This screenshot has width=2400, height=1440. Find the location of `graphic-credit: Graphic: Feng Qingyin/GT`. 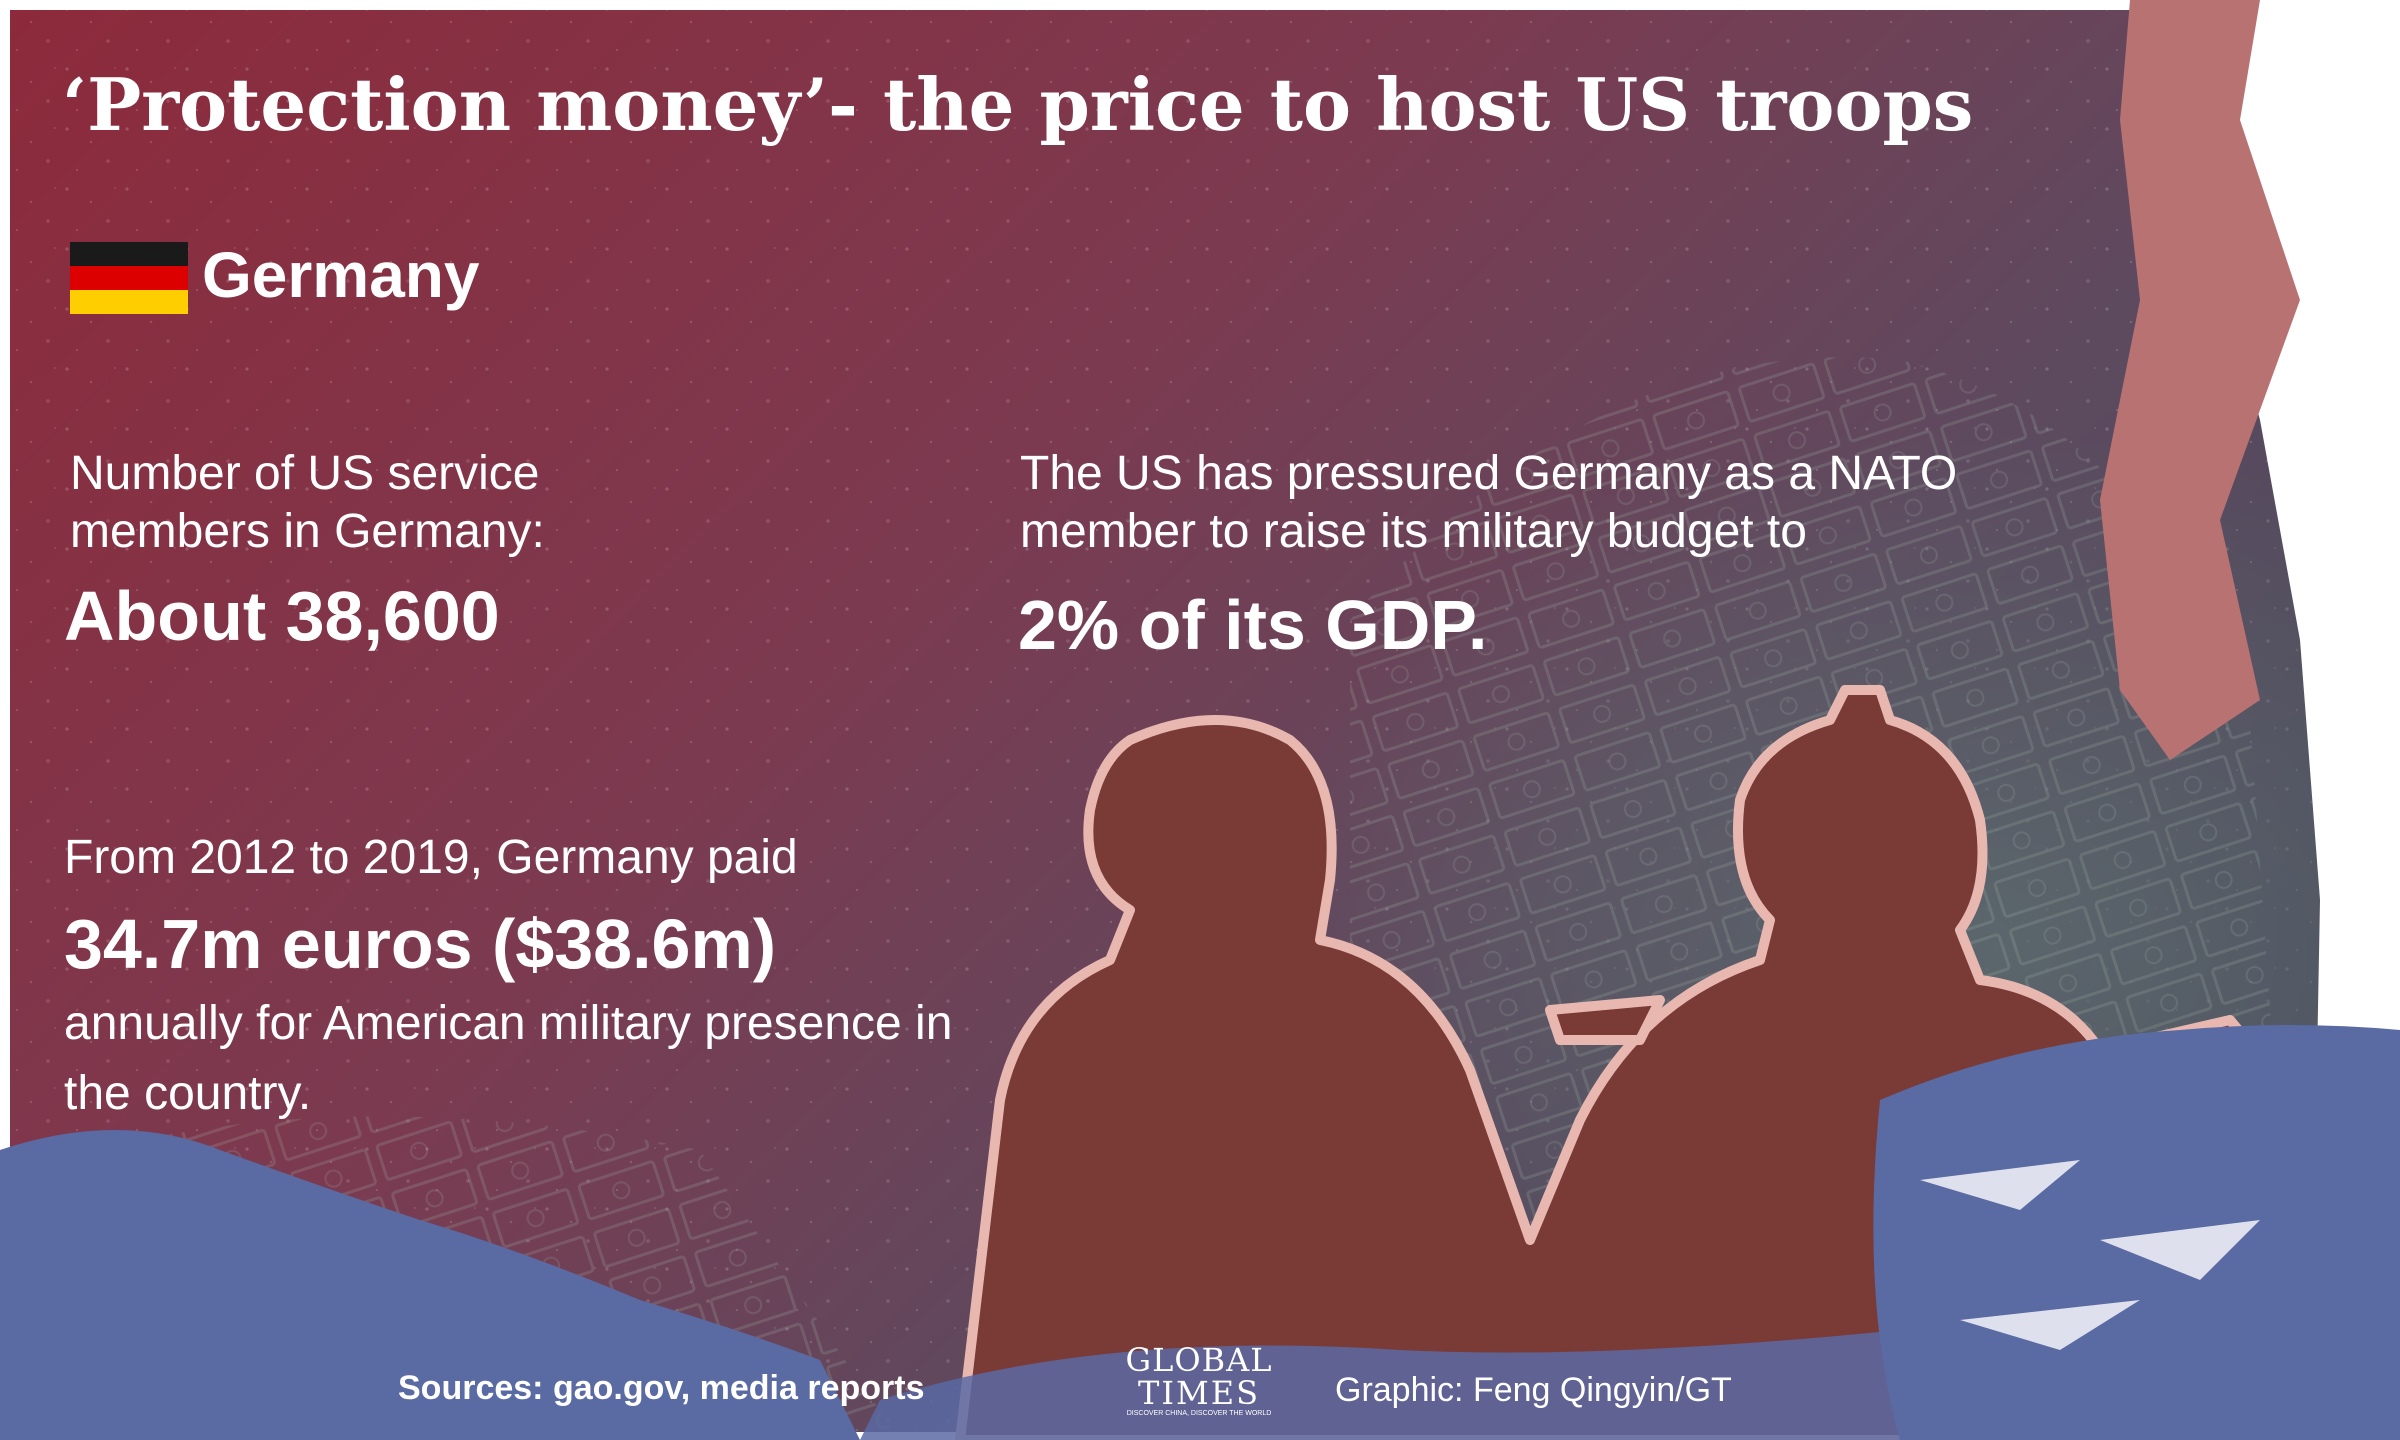

graphic-credit: Graphic: Feng Qingyin/GT is located at coordinates (1533, 1390).